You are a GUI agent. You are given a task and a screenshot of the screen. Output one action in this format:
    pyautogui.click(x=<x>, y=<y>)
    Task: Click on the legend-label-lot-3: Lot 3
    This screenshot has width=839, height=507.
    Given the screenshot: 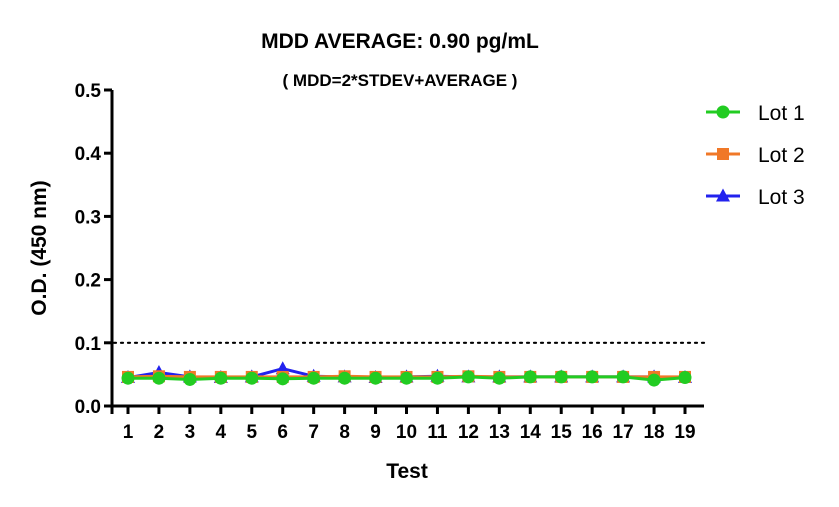 What is the action you would take?
    pyautogui.click(x=781, y=197)
    